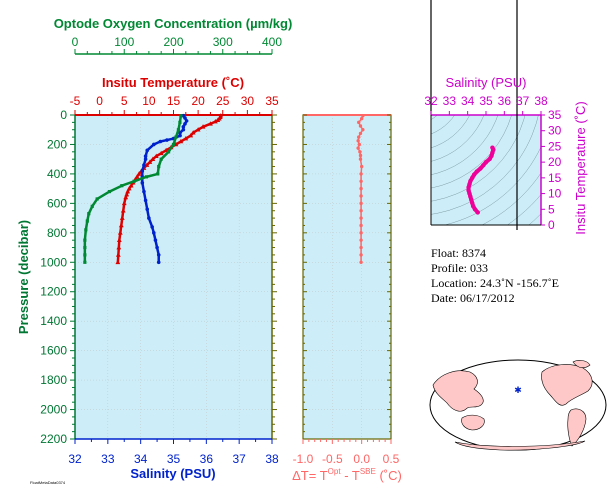  What do you see at coordinates (173, 42) in the screenshot?
I see `oxygen-tick-label: 200` at bounding box center [173, 42].